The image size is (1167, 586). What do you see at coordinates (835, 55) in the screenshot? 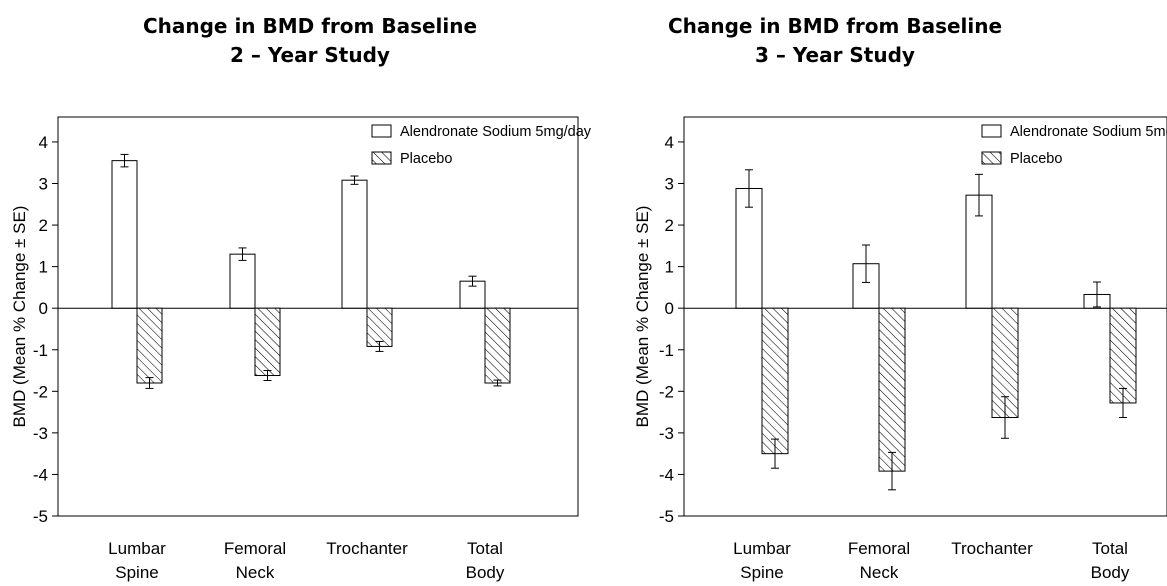
I see `chart-title-line2: 3 – Year Study` at bounding box center [835, 55].